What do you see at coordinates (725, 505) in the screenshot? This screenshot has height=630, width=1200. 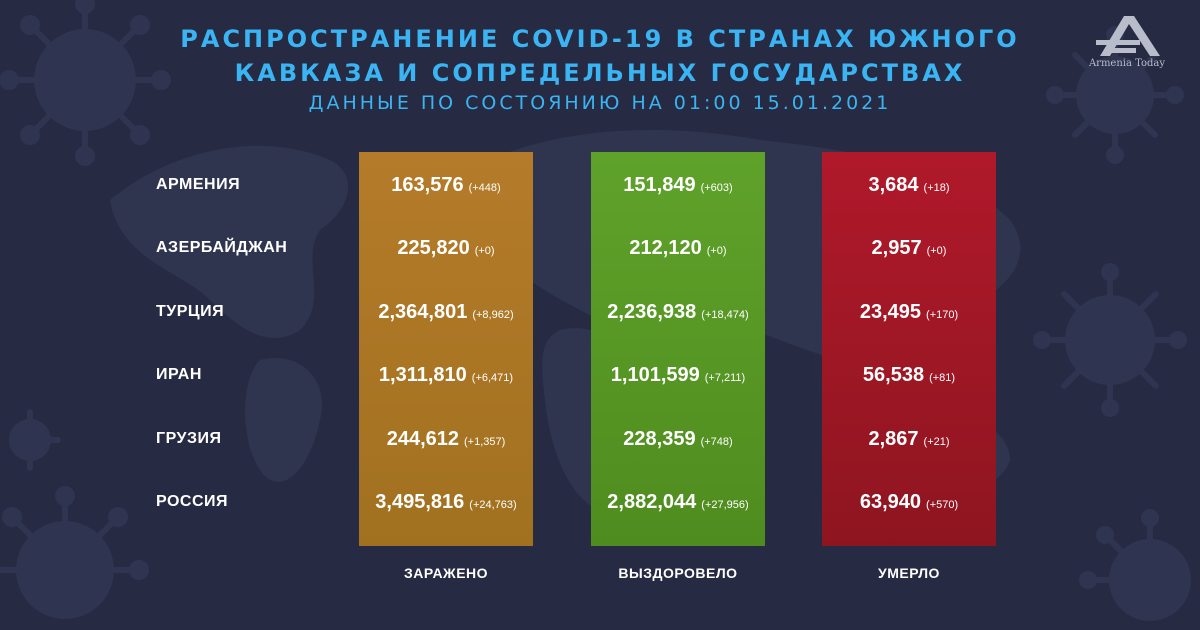 I see `recovered-delta: (+27,956)` at bounding box center [725, 505].